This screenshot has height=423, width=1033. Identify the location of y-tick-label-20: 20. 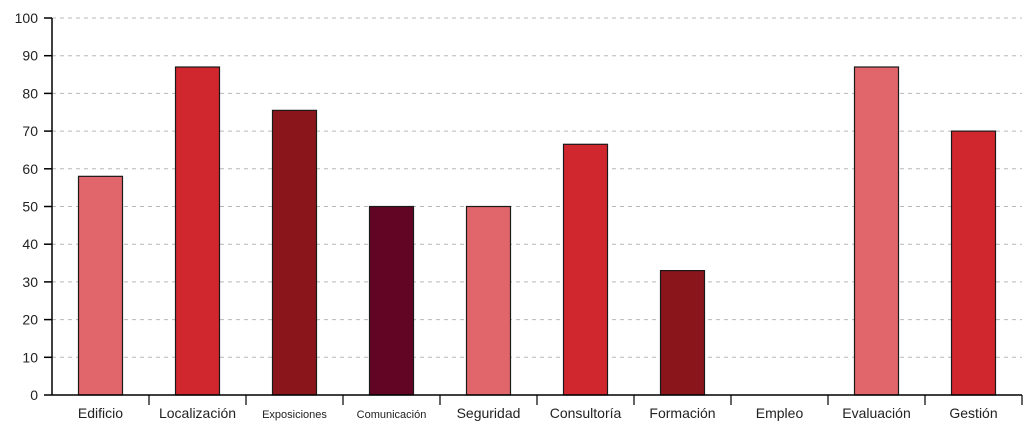
(30, 320).